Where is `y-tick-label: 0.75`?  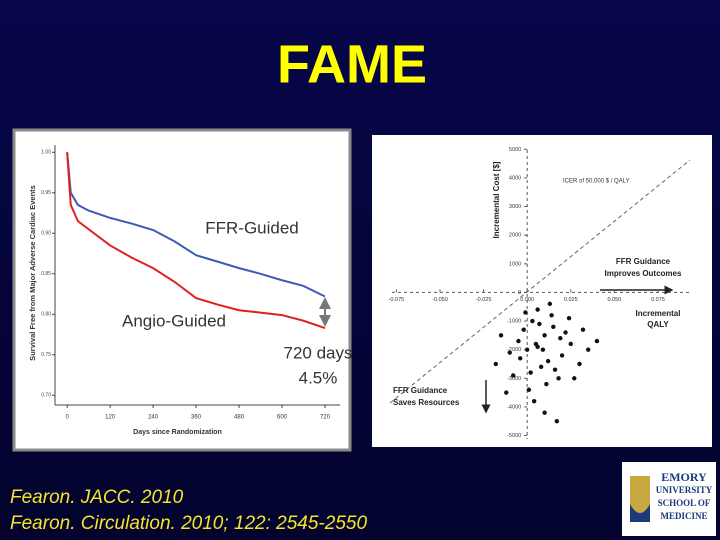
y-tick-label: 0.75 is located at coordinates (46, 355).